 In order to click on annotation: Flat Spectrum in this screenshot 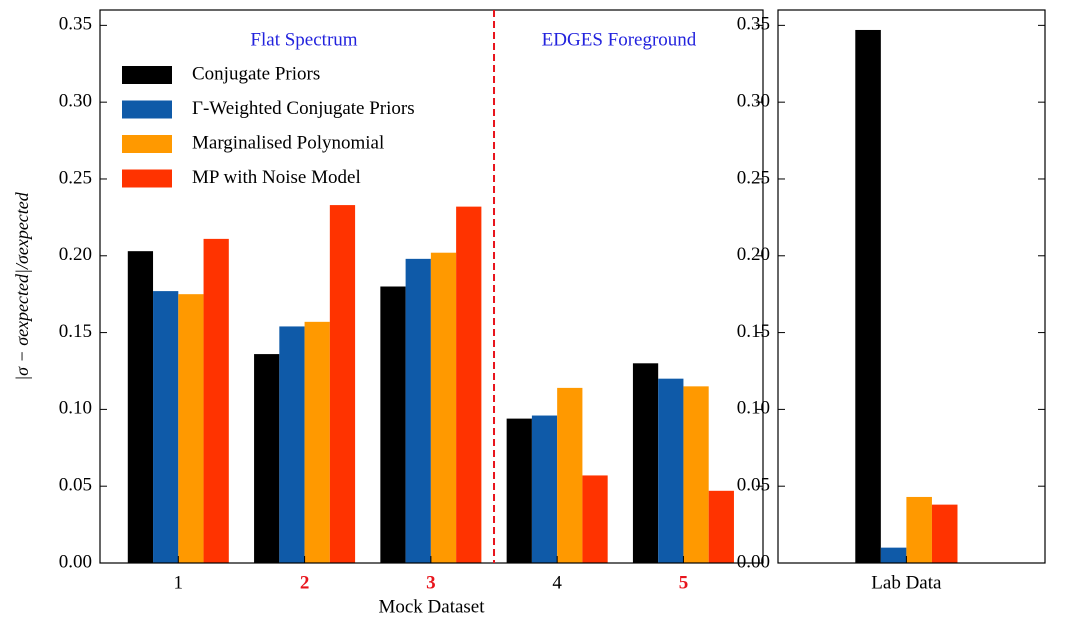, I will do `click(303, 39)`.